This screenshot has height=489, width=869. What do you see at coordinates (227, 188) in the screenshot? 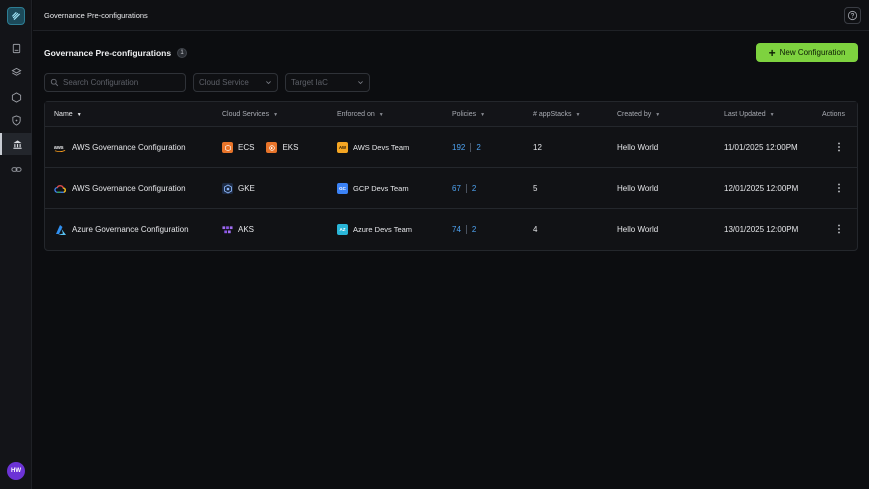
I see `gke-icon` at bounding box center [227, 188].